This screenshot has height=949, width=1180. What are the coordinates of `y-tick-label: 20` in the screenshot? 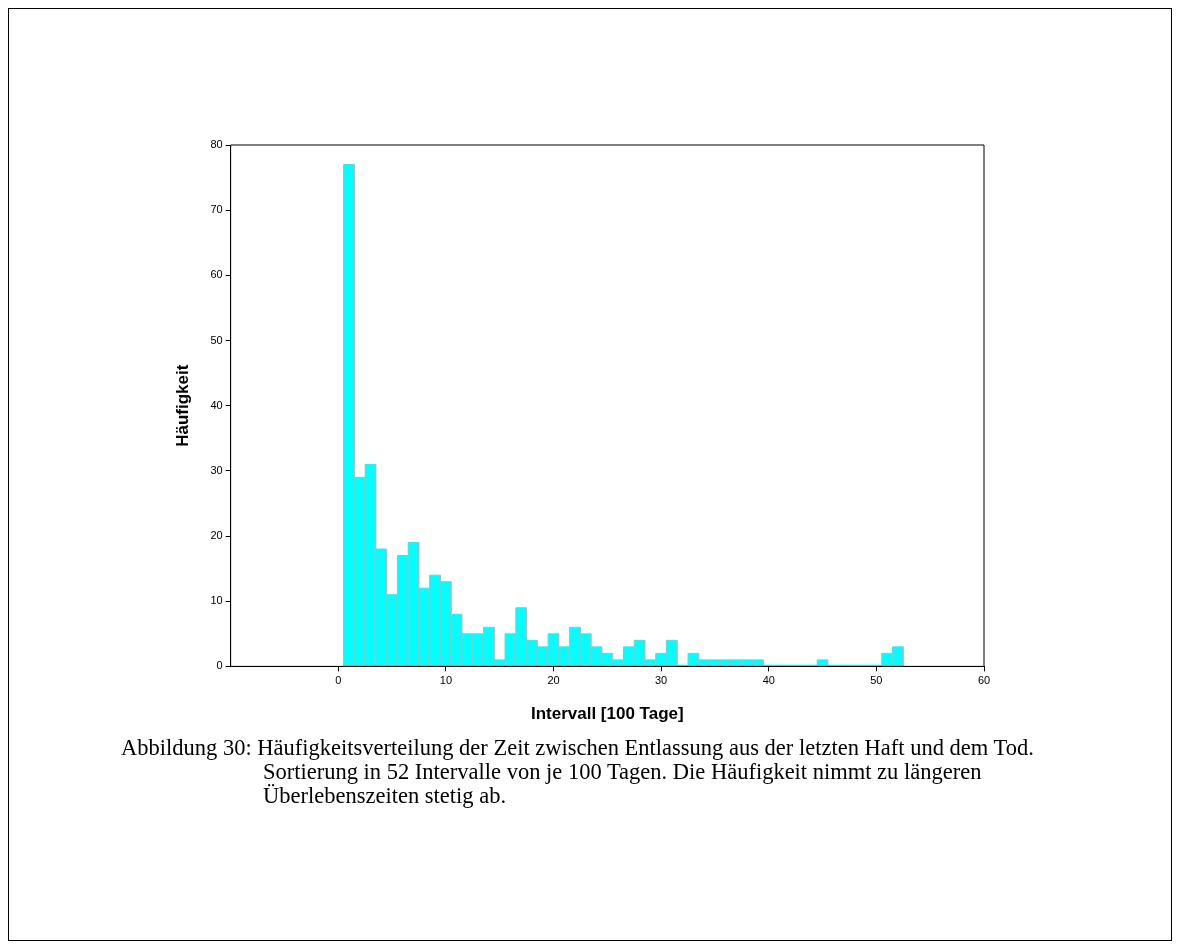 It's located at (216, 535).